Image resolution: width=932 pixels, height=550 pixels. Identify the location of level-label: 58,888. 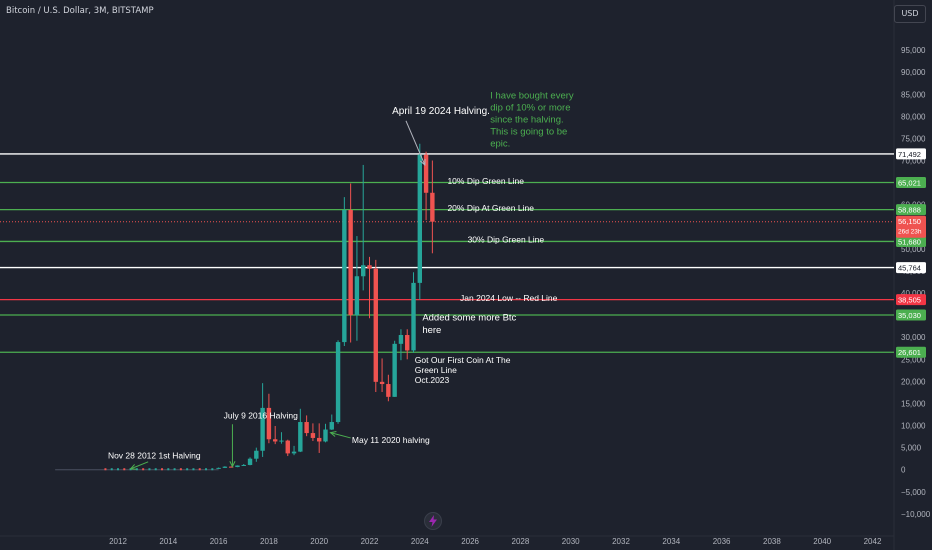
(909, 210).